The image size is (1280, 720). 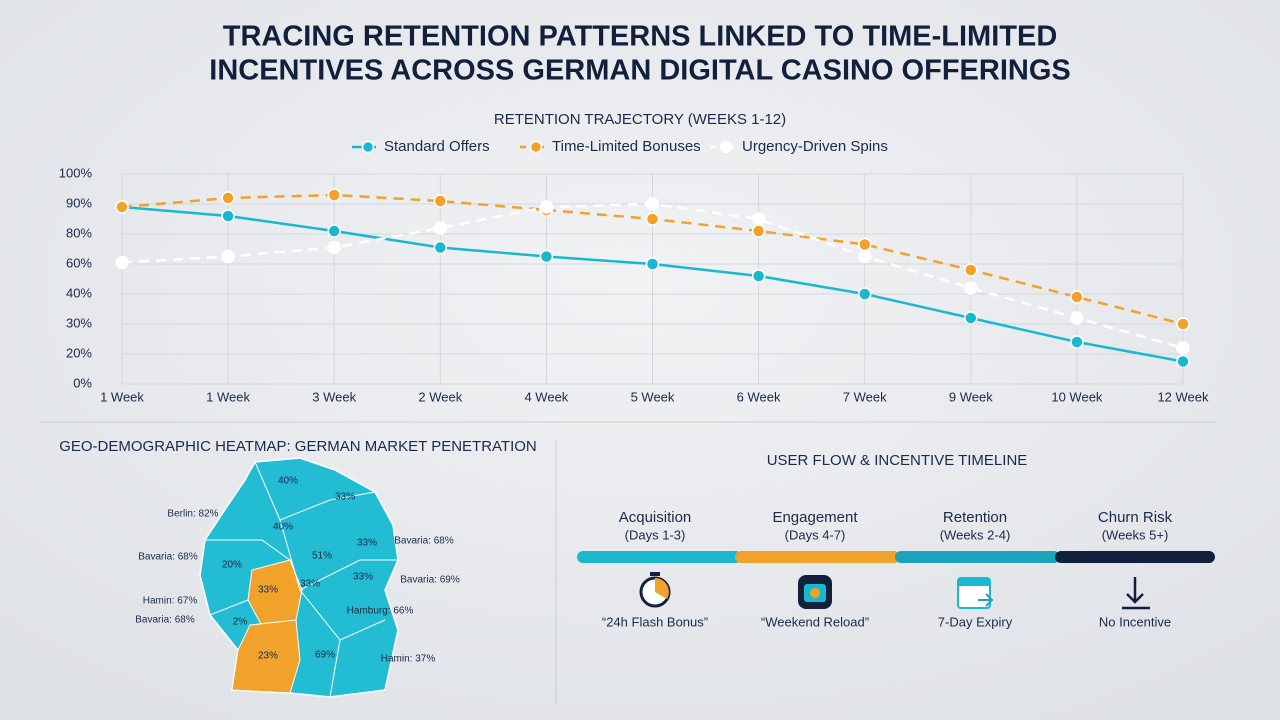 What do you see at coordinates (626, 146) in the screenshot?
I see `legend-label: Time-Limited Bonuses` at bounding box center [626, 146].